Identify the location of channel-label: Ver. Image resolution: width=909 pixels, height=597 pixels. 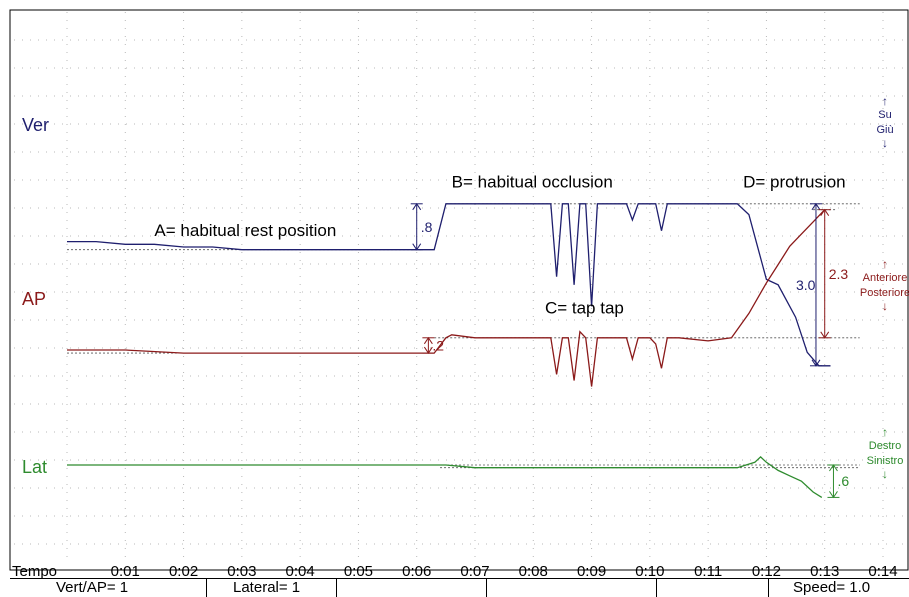
(35, 125).